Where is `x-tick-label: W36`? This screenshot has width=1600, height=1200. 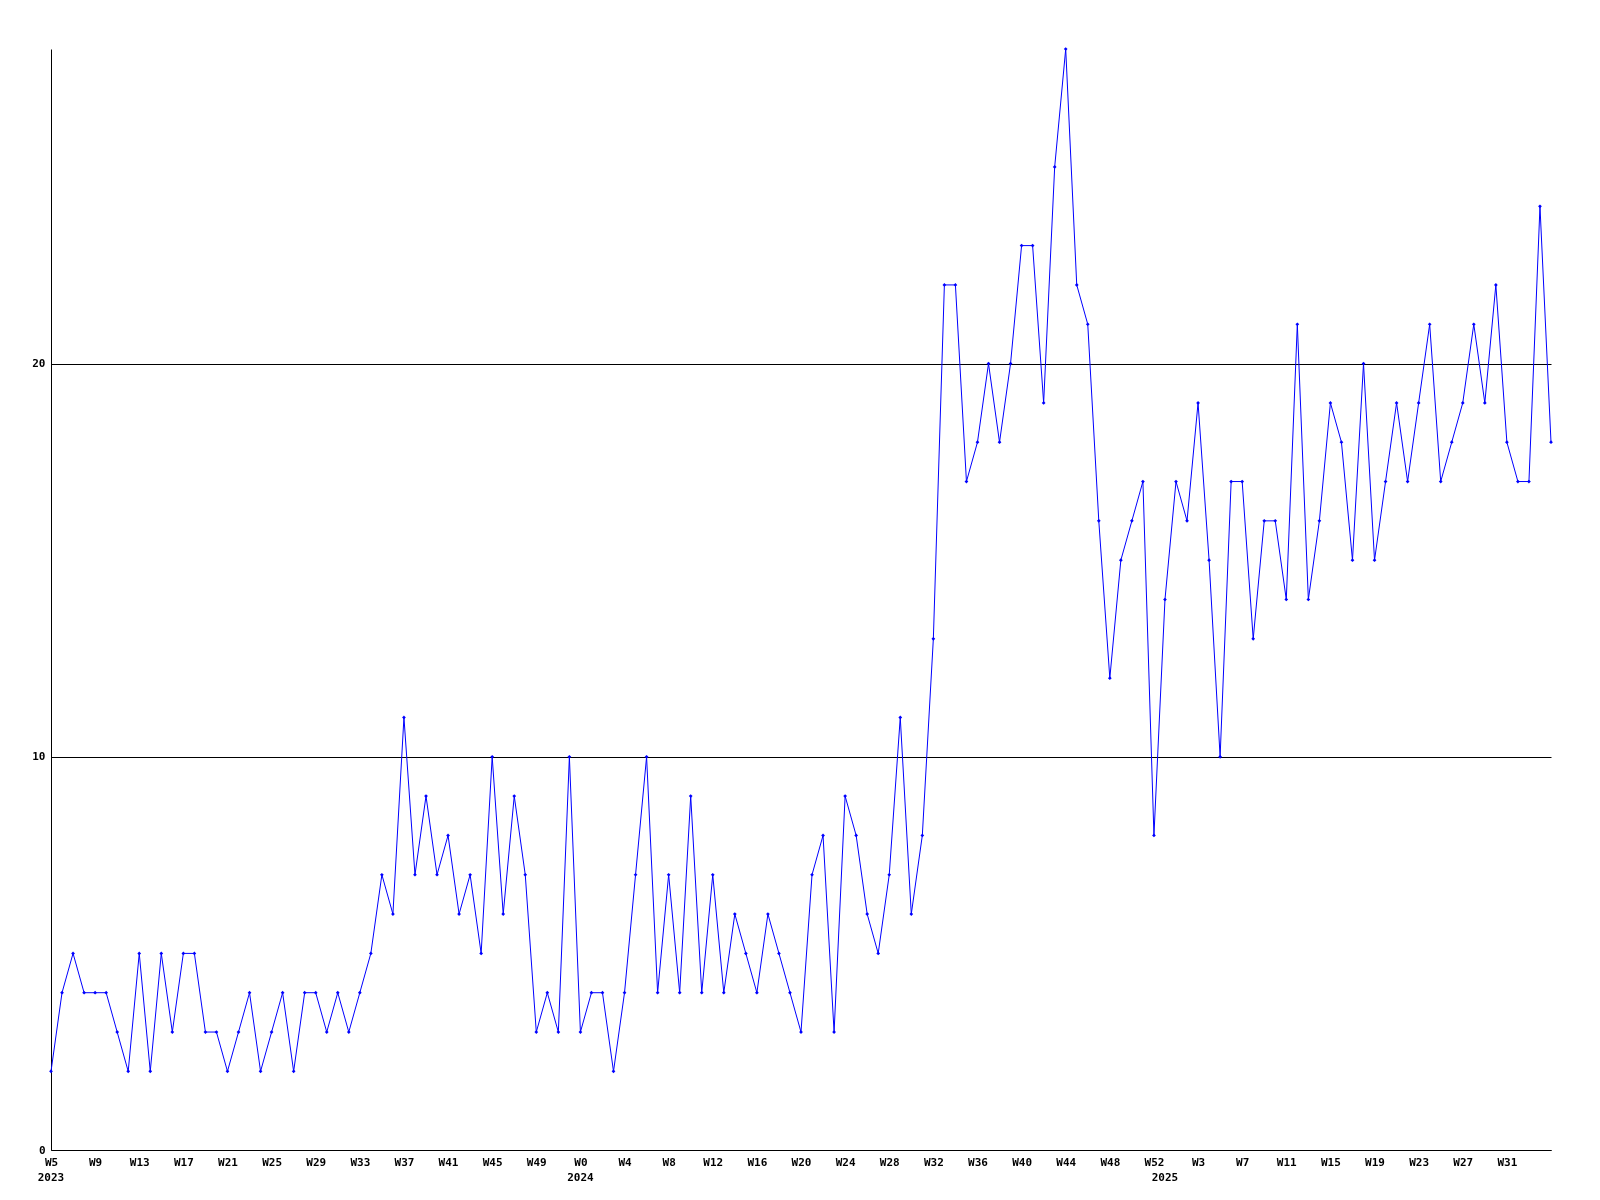 x-tick-label: W36 is located at coordinates (978, 1162).